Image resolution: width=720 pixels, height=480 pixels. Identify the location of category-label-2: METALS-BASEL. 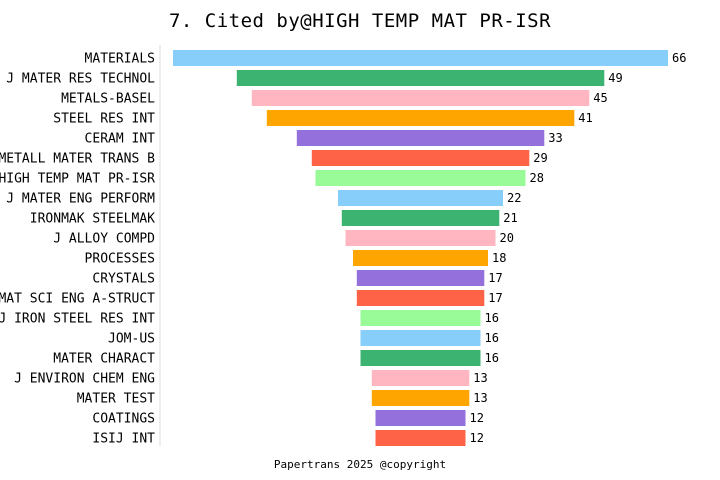
(108, 99).